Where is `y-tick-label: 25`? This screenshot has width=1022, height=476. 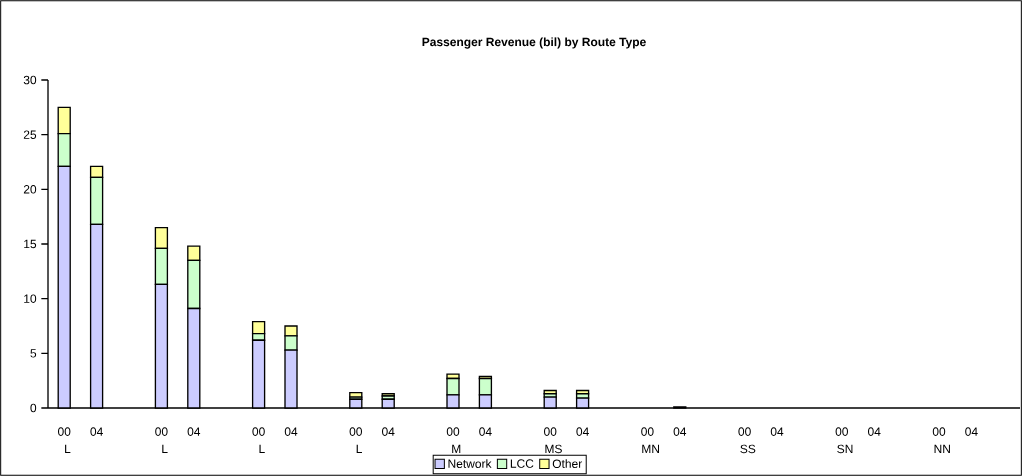 y-tick-label: 25 is located at coordinates (30, 134).